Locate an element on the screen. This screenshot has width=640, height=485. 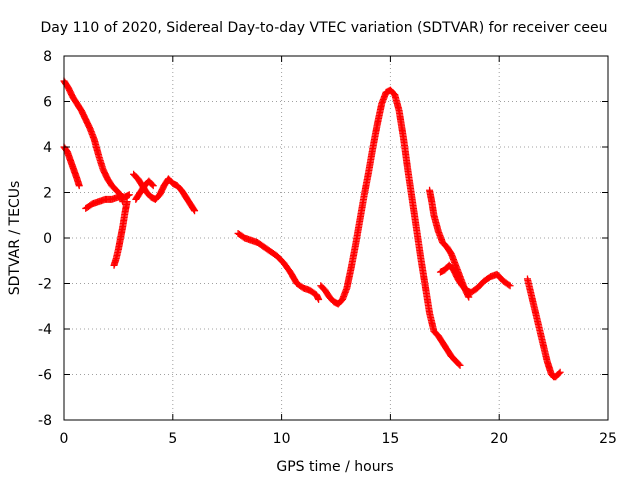
y-axis-label: SDTVAR / TECUs is located at coordinates (15, 238).